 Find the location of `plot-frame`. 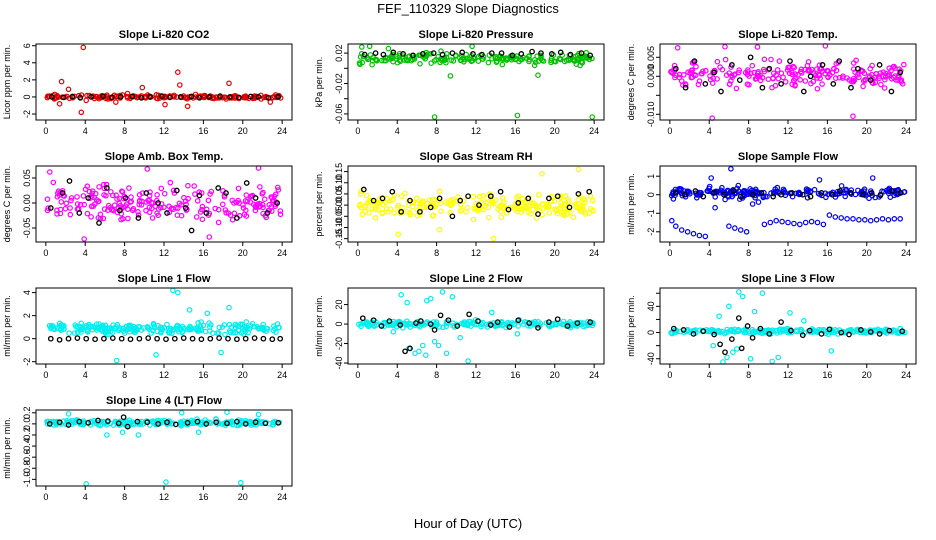

plot-frame is located at coordinates (788, 204).